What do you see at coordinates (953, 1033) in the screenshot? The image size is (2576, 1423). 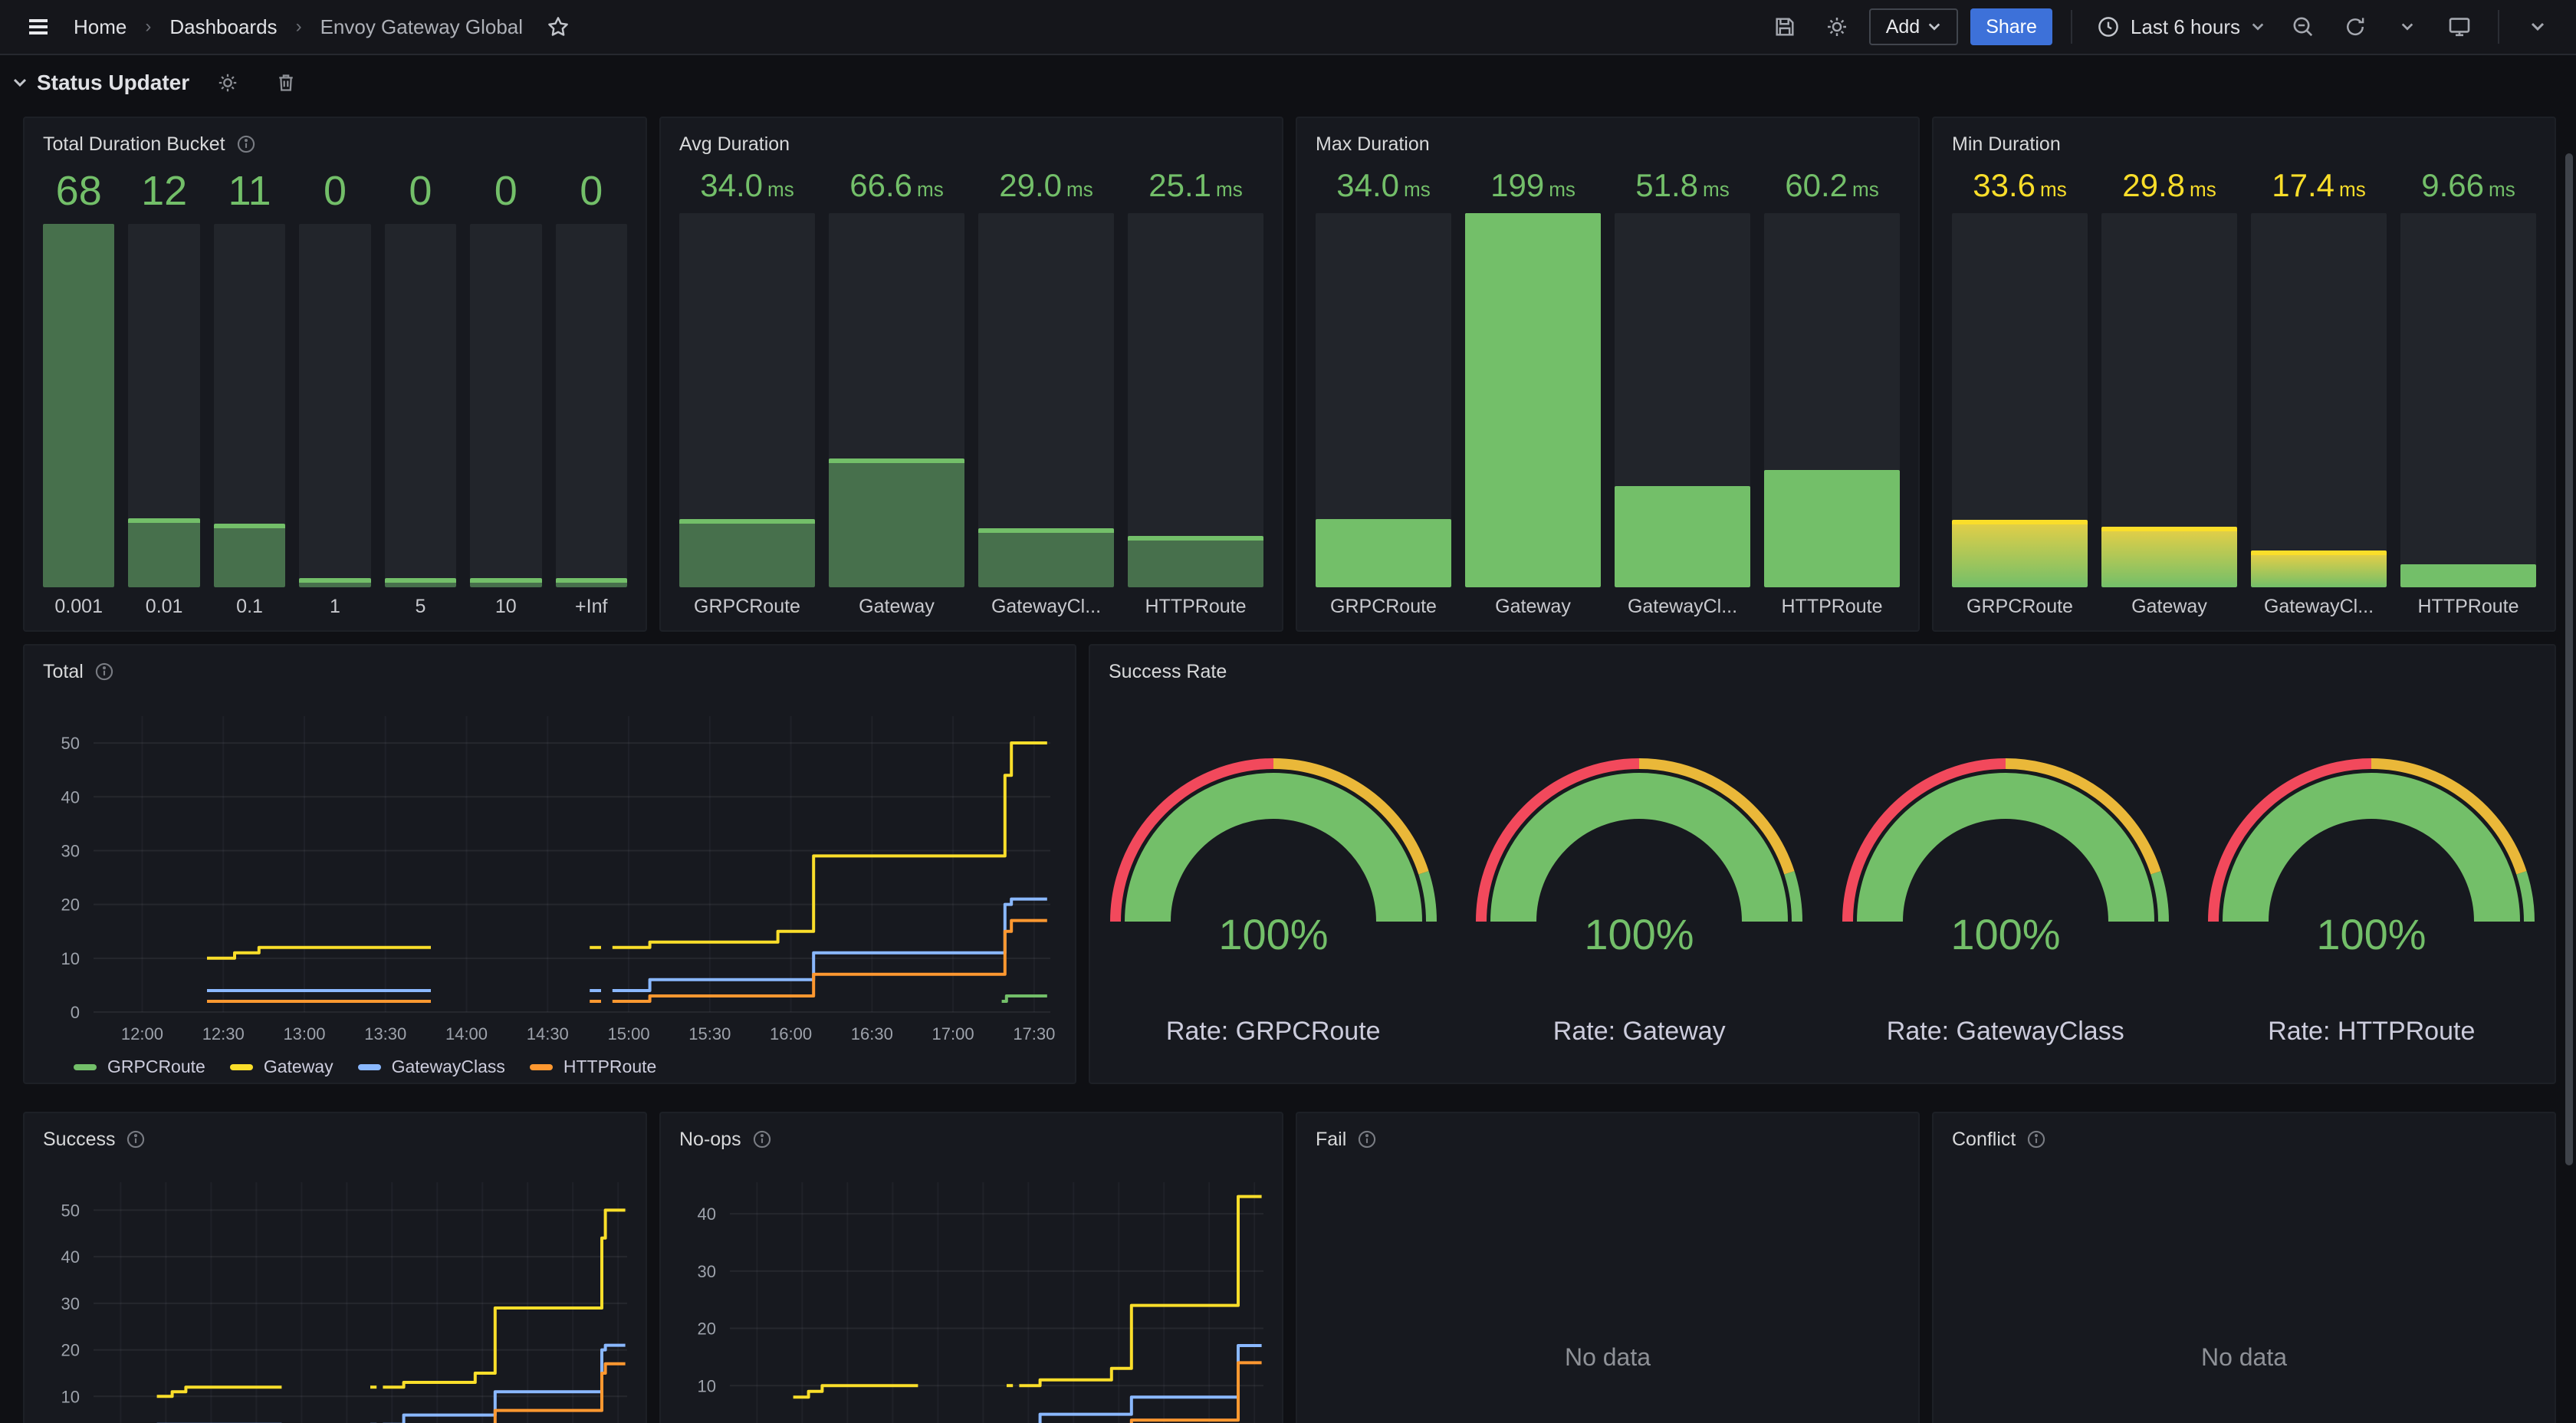 I see `x-axis-tick-label: 17:00` at bounding box center [953, 1033].